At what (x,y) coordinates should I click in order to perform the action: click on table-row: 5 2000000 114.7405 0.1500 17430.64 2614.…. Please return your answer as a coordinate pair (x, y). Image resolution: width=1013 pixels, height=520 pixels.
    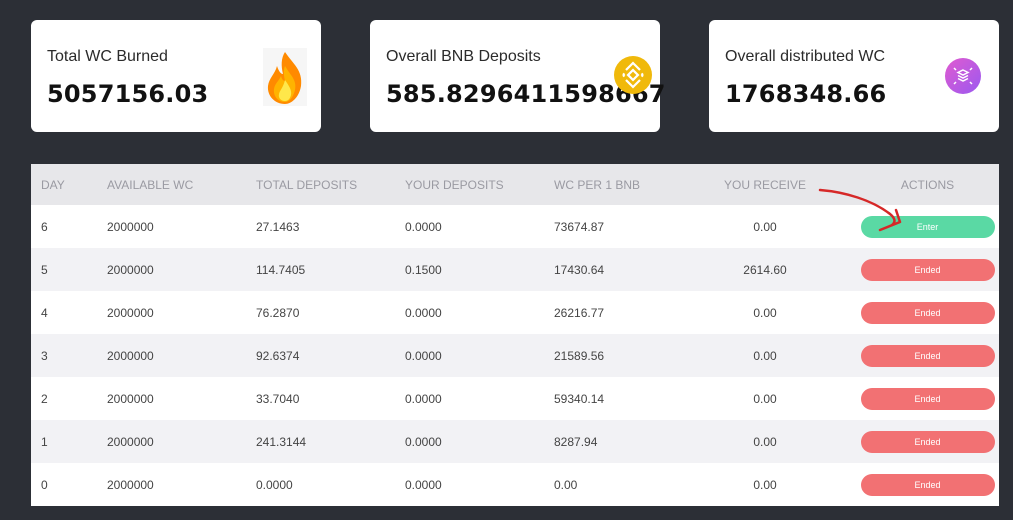
    Looking at the image, I should click on (515, 269).